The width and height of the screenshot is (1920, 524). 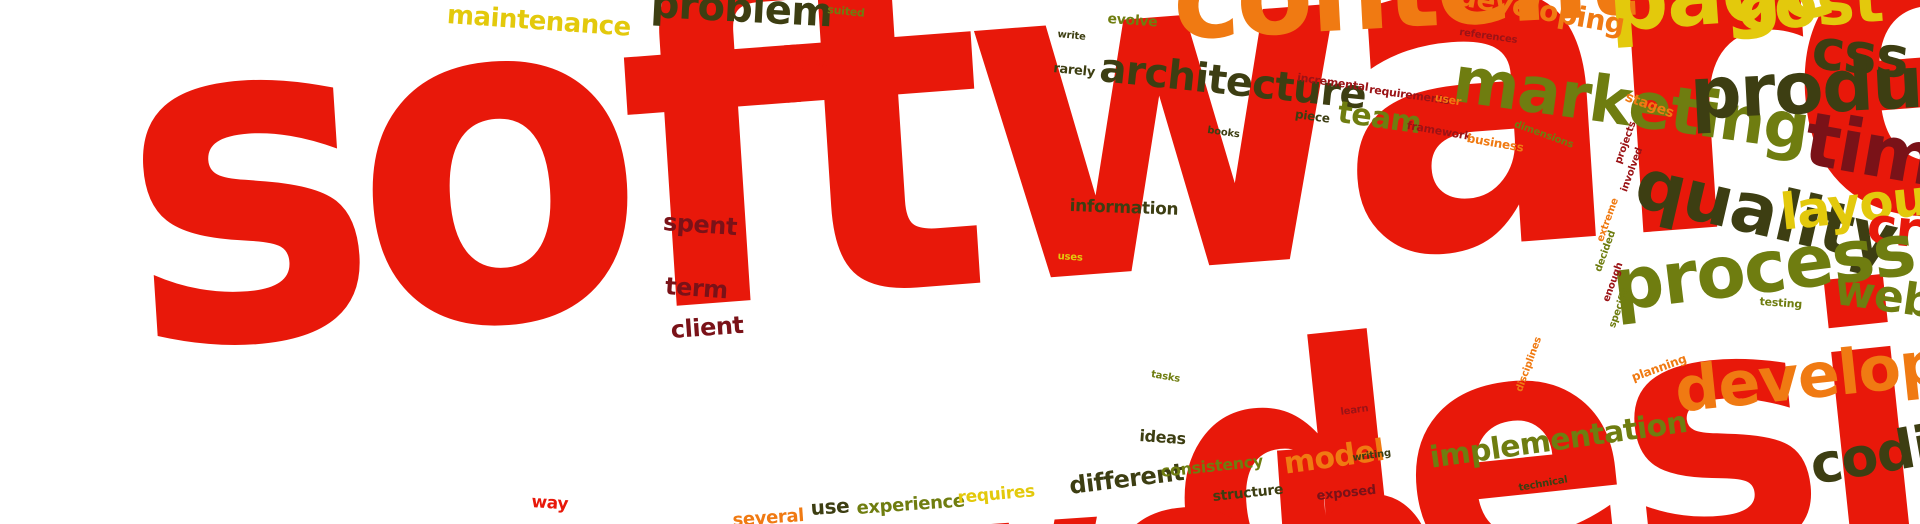 I want to click on word-evolve: evolve, so click(x=1132, y=21).